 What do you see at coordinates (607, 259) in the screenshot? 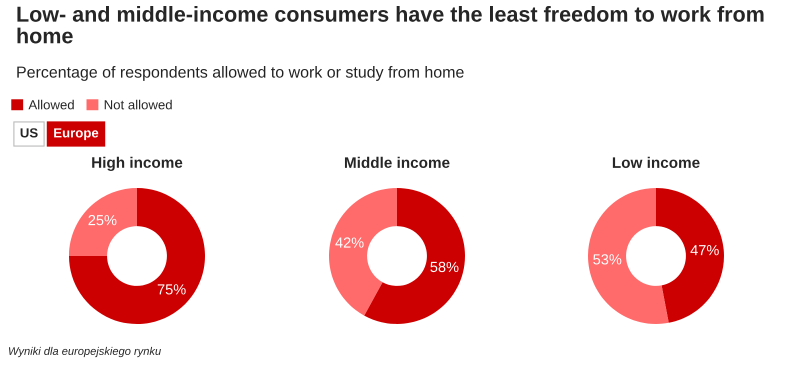
I see `data-label: 53%` at bounding box center [607, 259].